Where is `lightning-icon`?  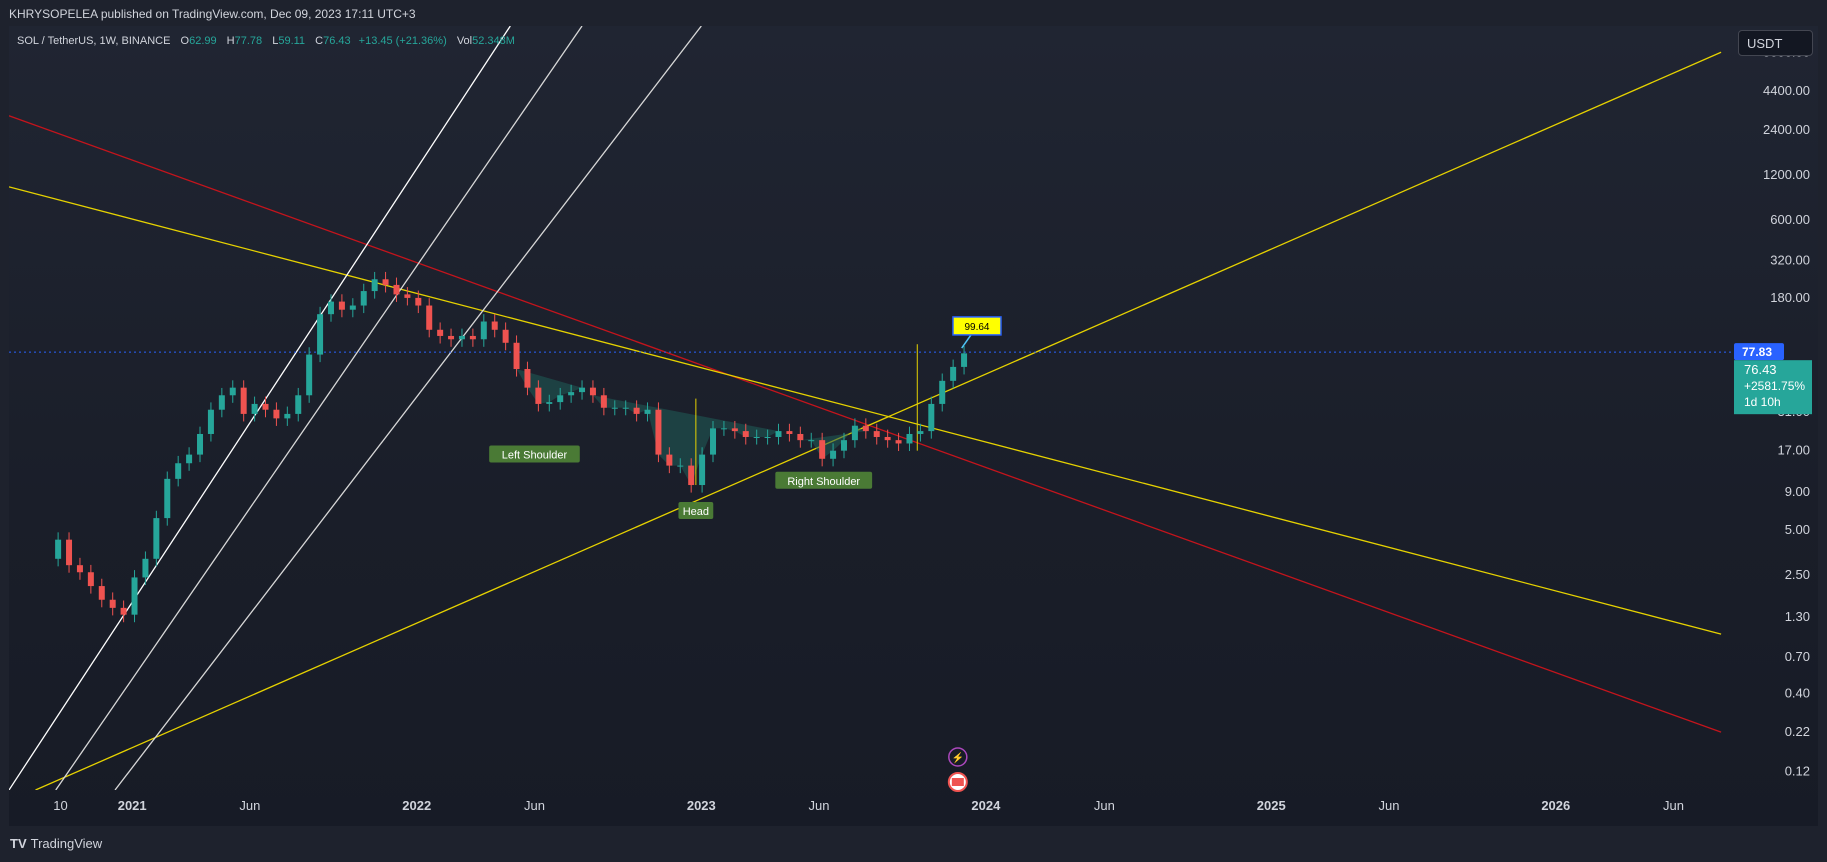
lightning-icon is located at coordinates (958, 757).